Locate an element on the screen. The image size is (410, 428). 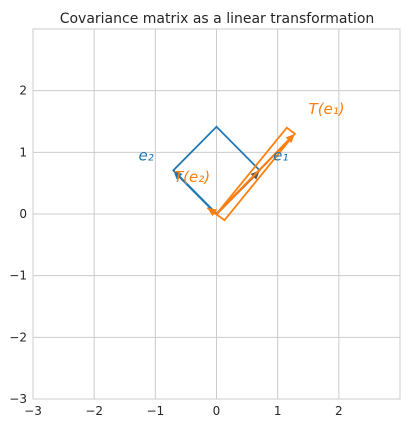
y-tick-label: −1 is located at coordinates (18, 276).